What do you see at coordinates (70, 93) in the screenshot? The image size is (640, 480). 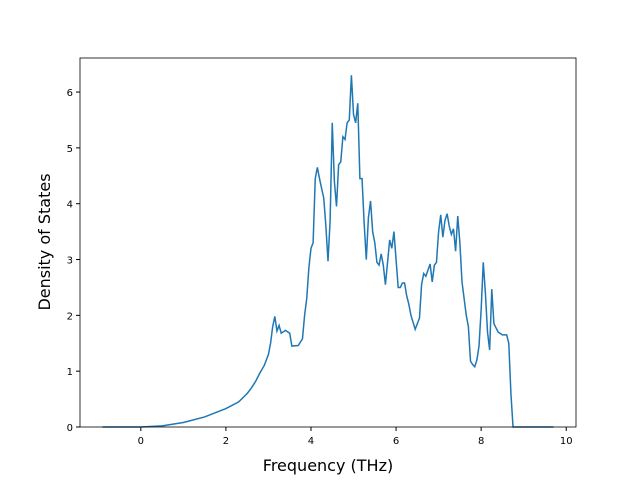 I see `y-tick-label: 6` at bounding box center [70, 93].